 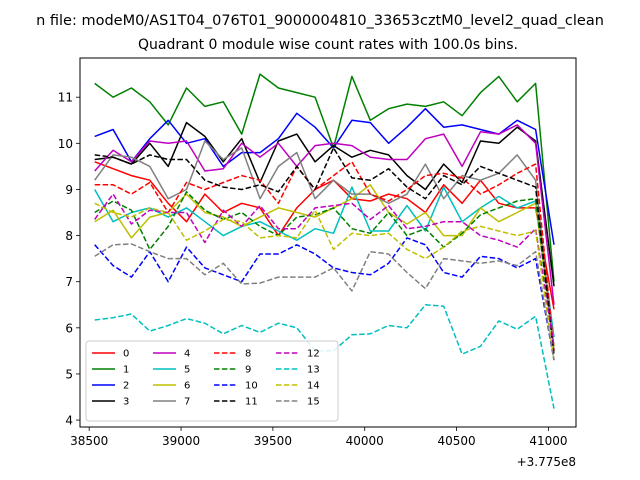 What do you see at coordinates (365, 441) in the screenshot?
I see `x-tick-label: 40000` at bounding box center [365, 441].